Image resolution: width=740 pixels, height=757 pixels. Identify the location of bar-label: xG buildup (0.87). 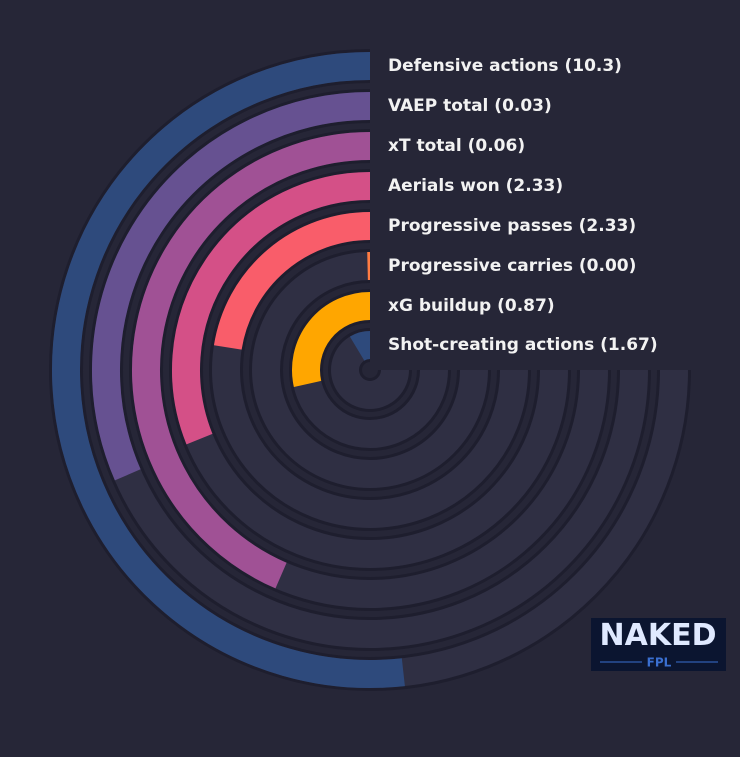
(471, 306).